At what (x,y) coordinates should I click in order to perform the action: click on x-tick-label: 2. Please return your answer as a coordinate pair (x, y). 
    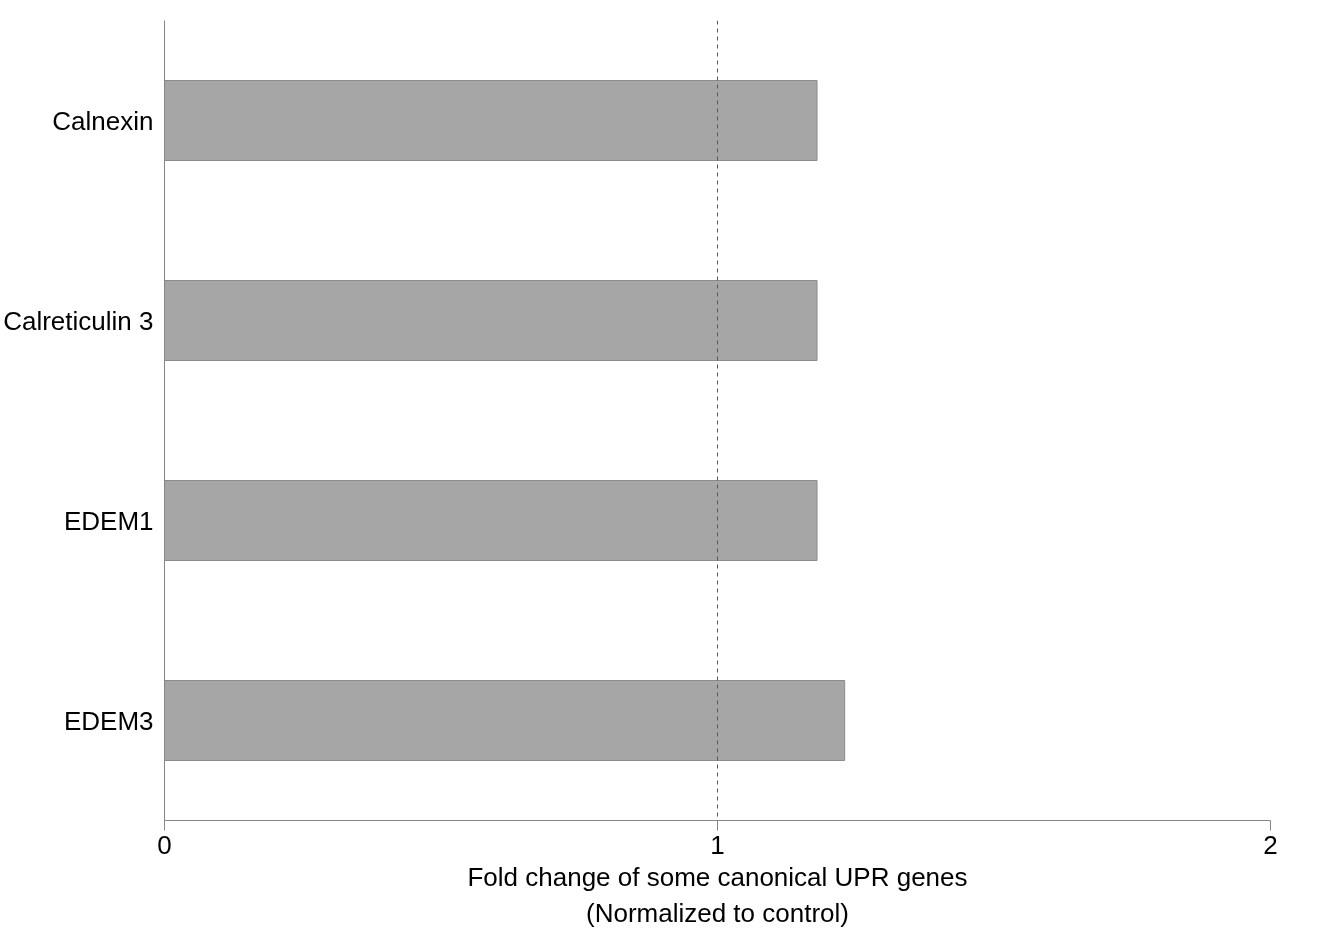
    Looking at the image, I should click on (1270, 844).